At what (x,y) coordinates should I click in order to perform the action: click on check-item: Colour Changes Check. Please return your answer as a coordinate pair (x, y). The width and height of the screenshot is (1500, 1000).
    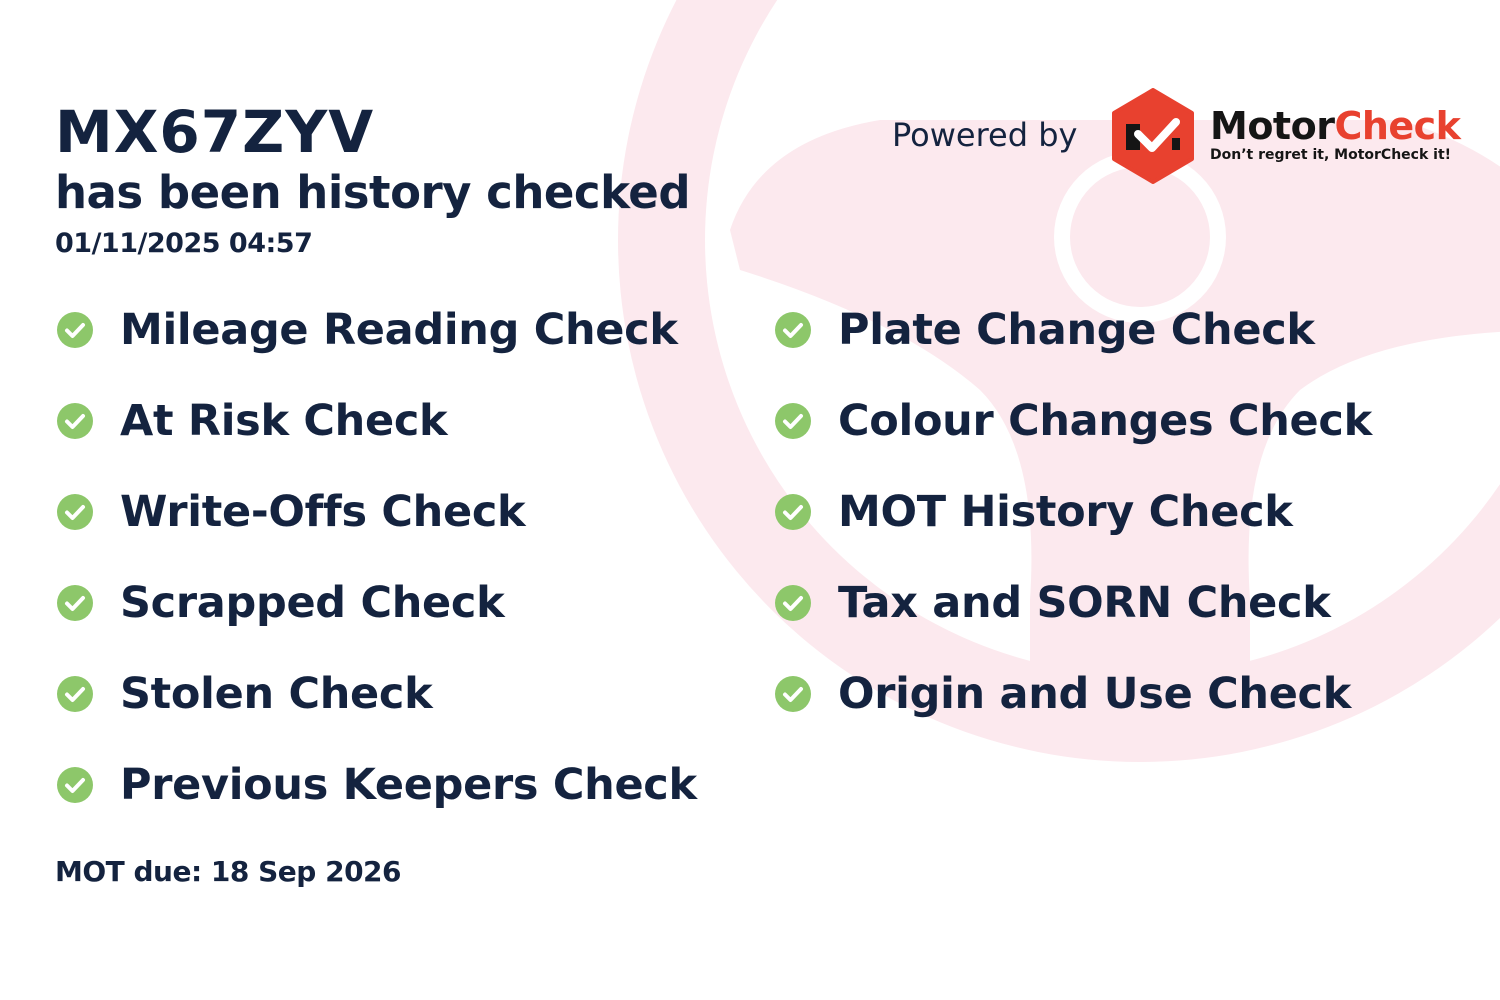
    Looking at the image, I should click on (1073, 421).